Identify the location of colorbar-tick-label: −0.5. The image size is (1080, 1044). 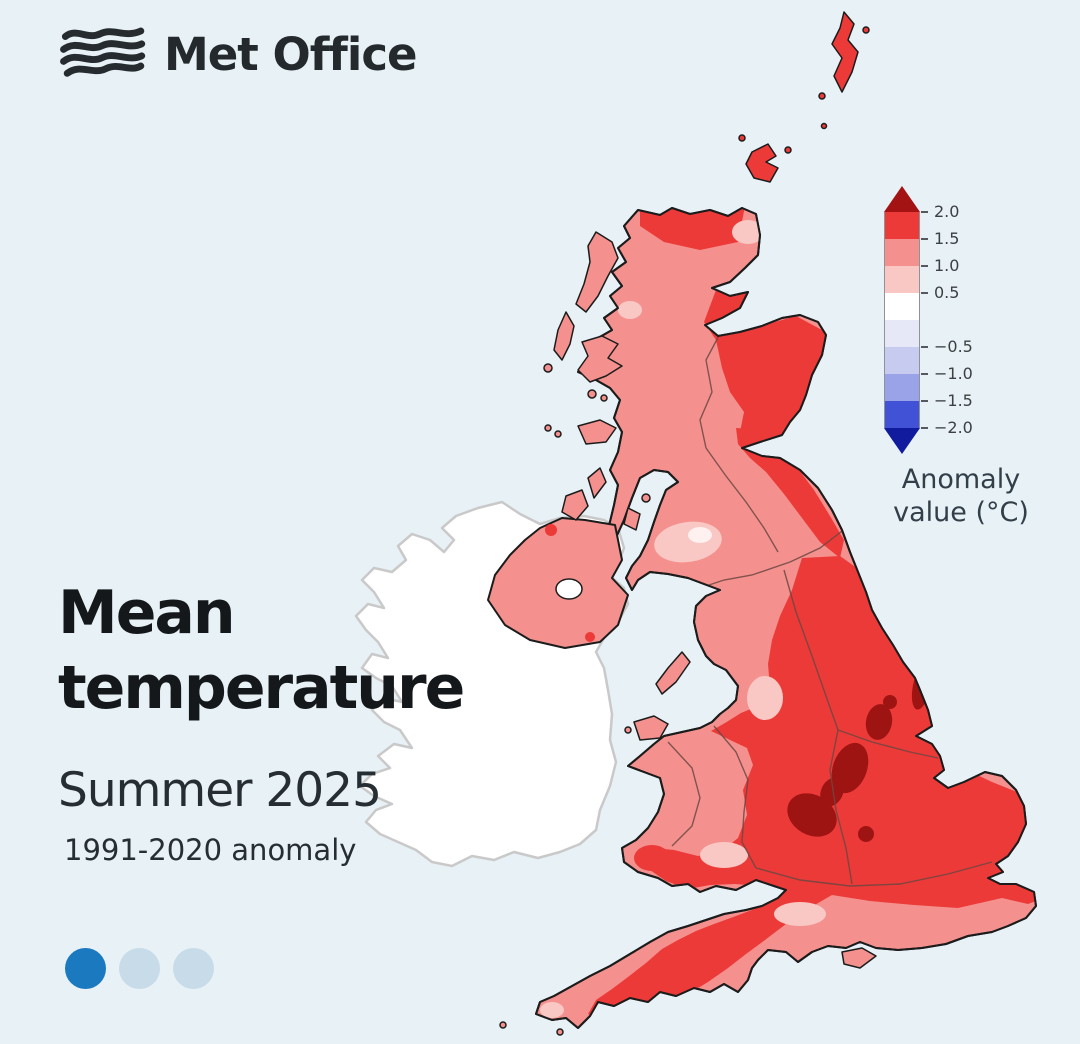
(953, 346).